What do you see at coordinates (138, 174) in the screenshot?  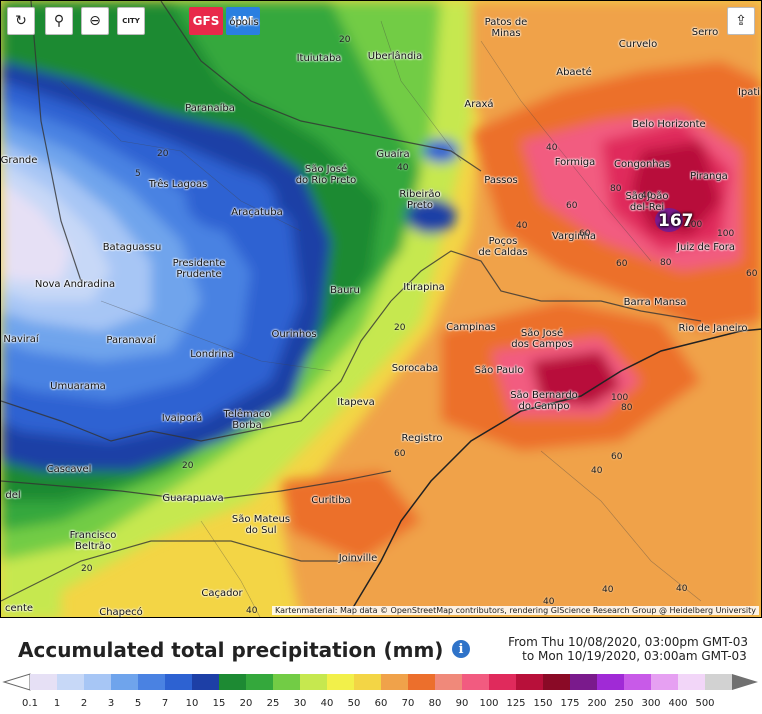 I see `isoline-label: 5` at bounding box center [138, 174].